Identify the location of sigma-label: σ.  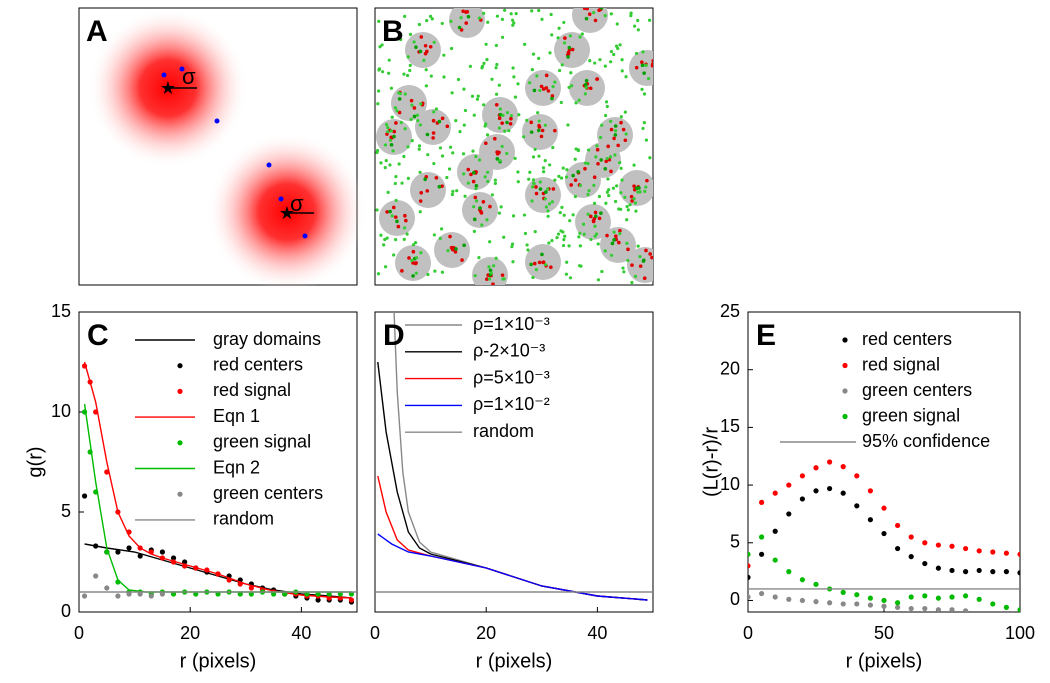
(189, 76).